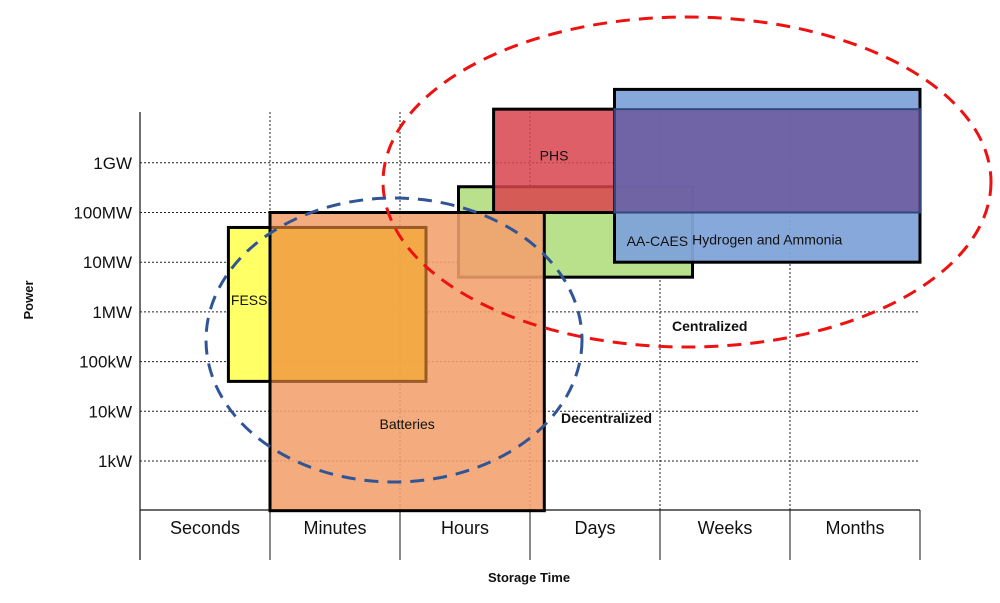  What do you see at coordinates (465, 528) in the screenshot?
I see `x-category-label: Hours` at bounding box center [465, 528].